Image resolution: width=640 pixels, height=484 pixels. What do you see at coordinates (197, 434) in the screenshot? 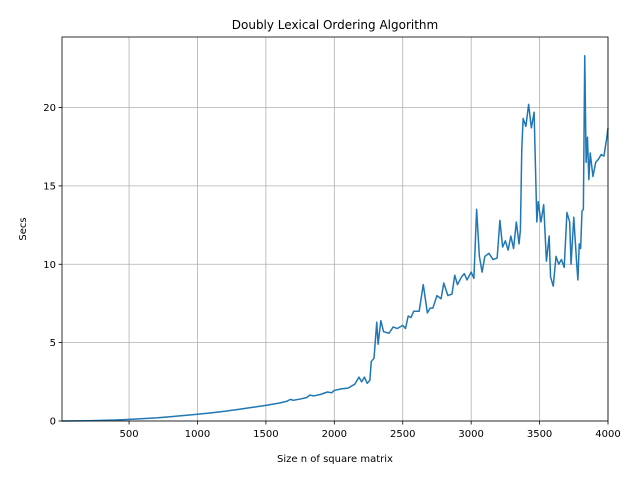
I see `x-tick-label: 1000` at bounding box center [197, 434].